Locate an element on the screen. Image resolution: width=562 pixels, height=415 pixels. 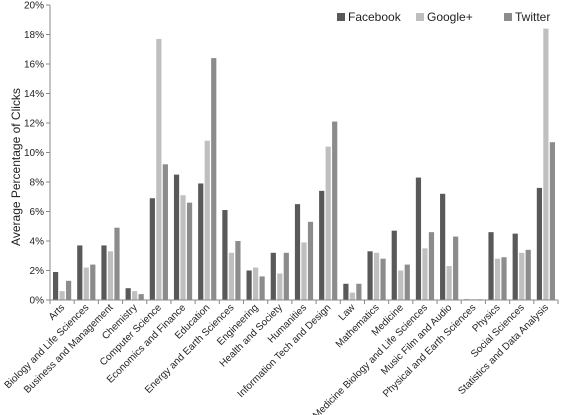
y-tick-label: 10% is located at coordinates (34, 153).